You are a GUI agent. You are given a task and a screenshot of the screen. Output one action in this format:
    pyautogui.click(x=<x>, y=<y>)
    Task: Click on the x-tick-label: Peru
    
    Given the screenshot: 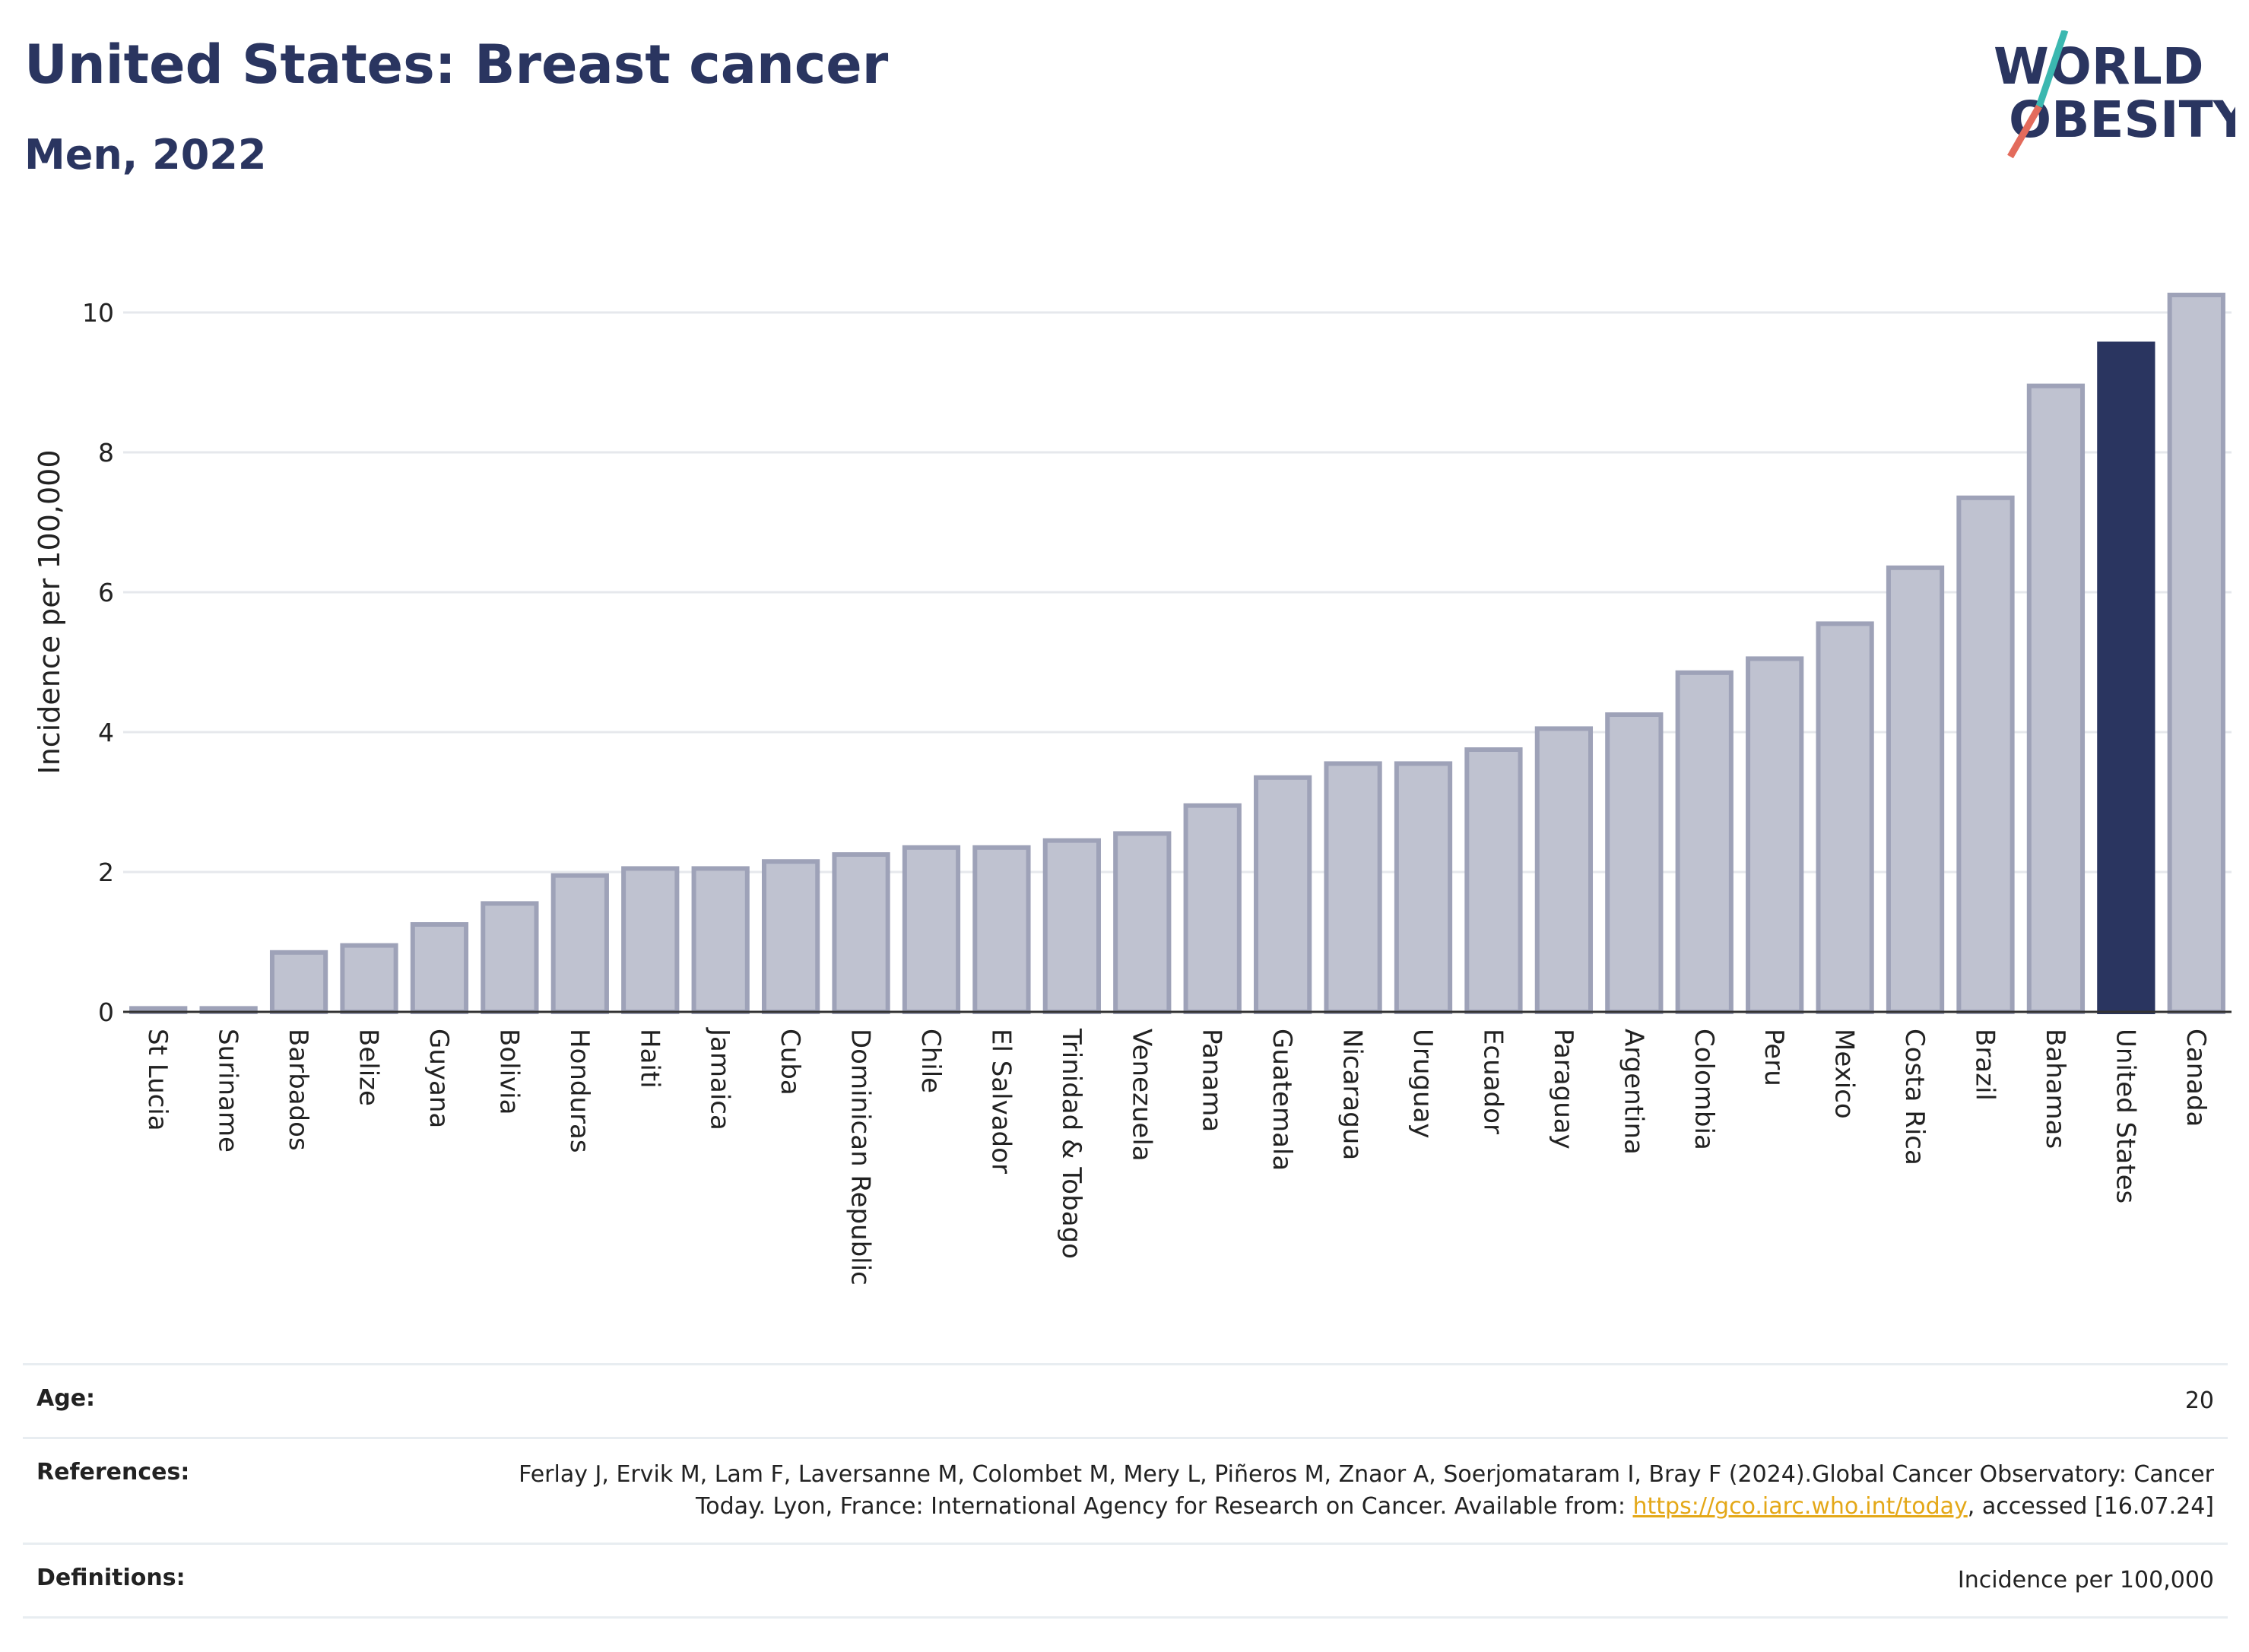 What is the action you would take?
    pyautogui.click(x=1774, y=1057)
    